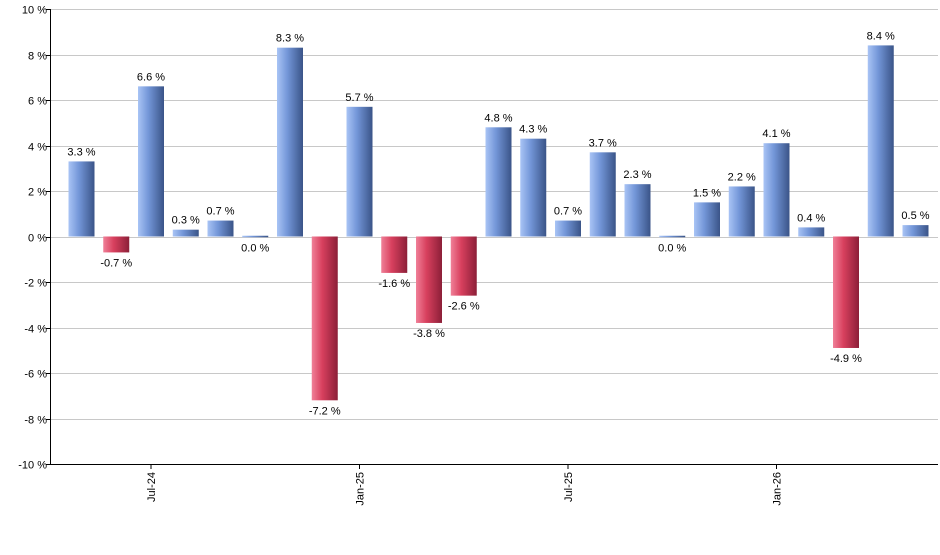 This screenshot has width=940, height=555. I want to click on data-label: -1.6 %, so click(394, 284).